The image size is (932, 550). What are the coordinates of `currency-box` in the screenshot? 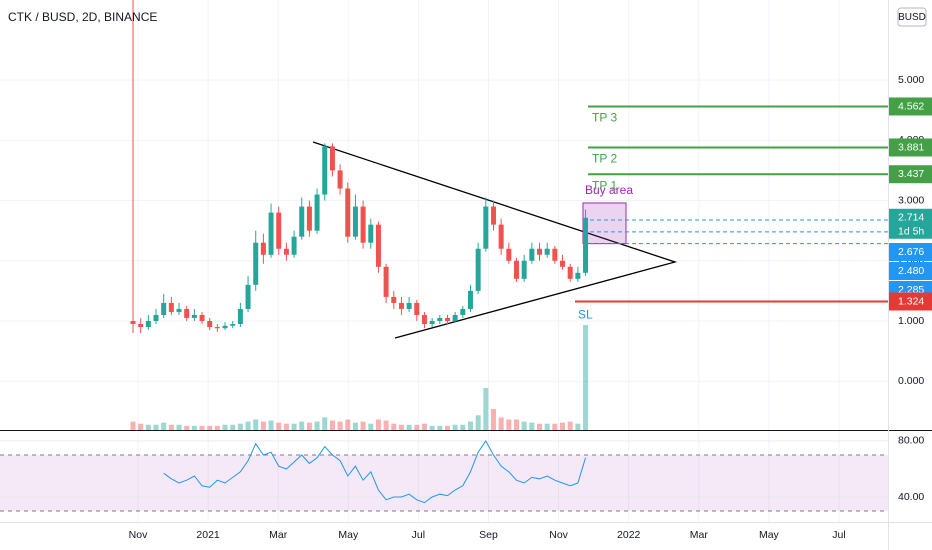 It's located at (912, 17).